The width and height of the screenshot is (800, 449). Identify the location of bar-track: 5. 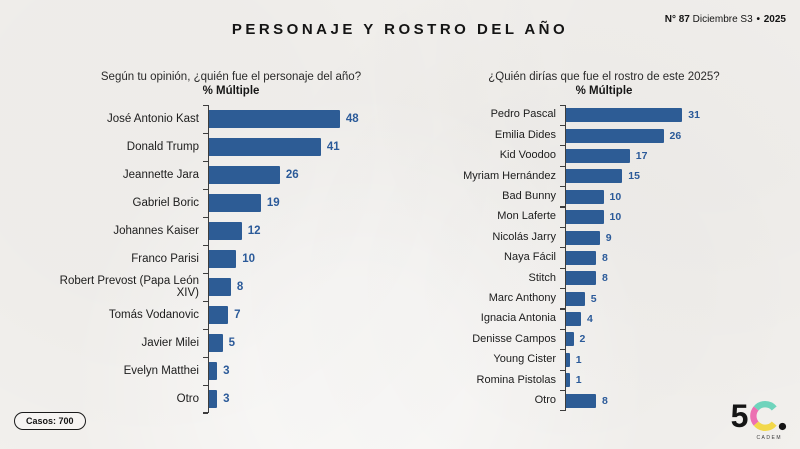
(305, 342).